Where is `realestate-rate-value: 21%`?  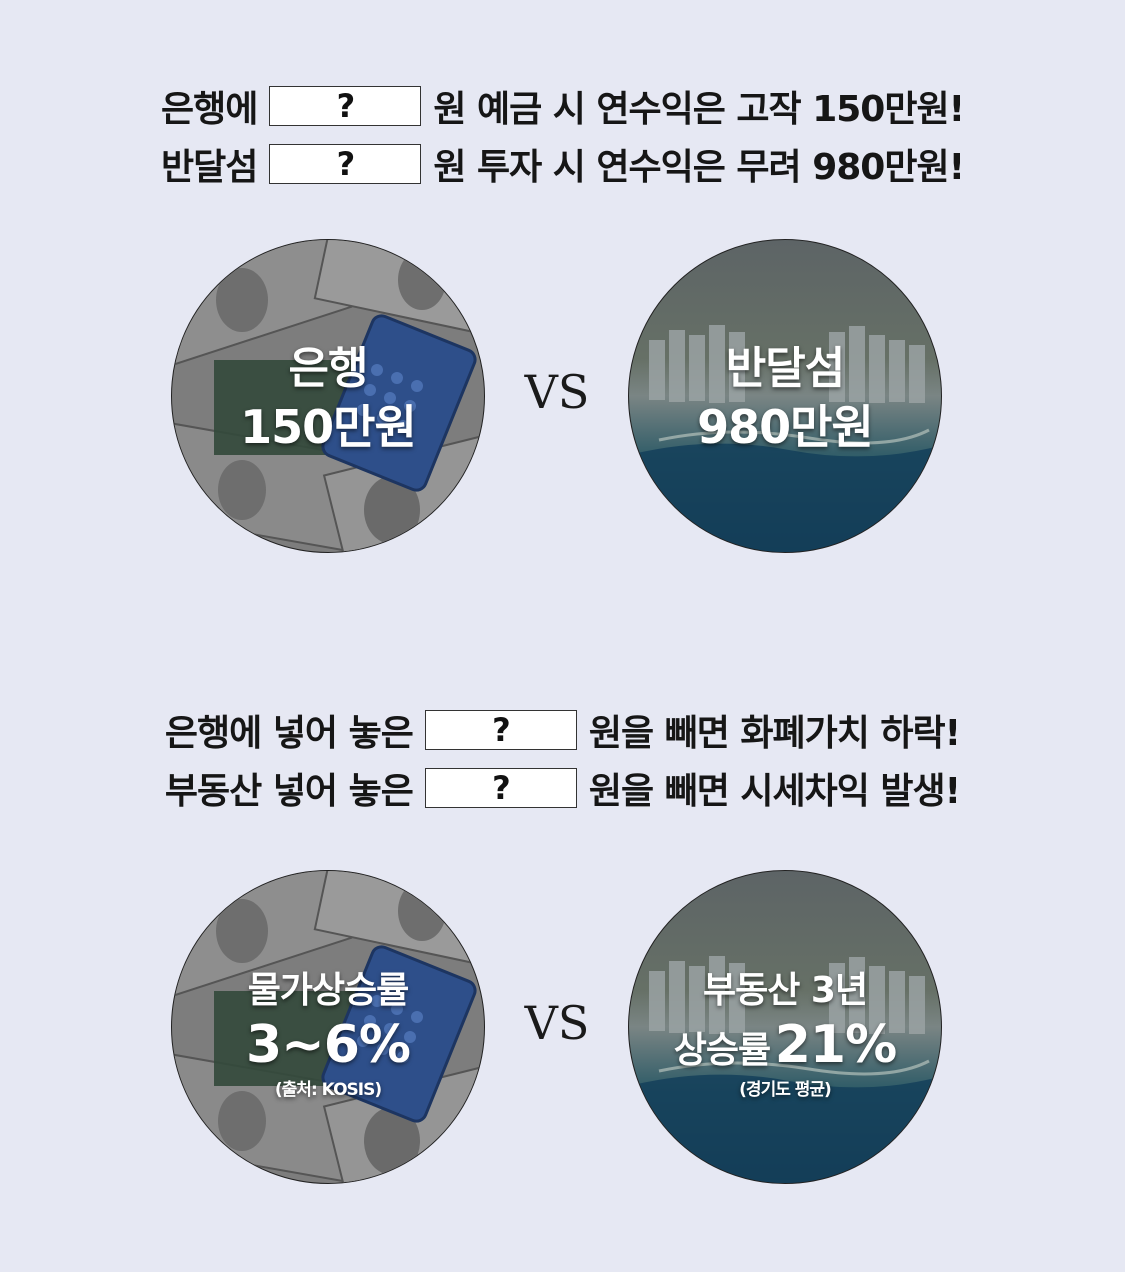 realestate-rate-value: 21% is located at coordinates (835, 1045).